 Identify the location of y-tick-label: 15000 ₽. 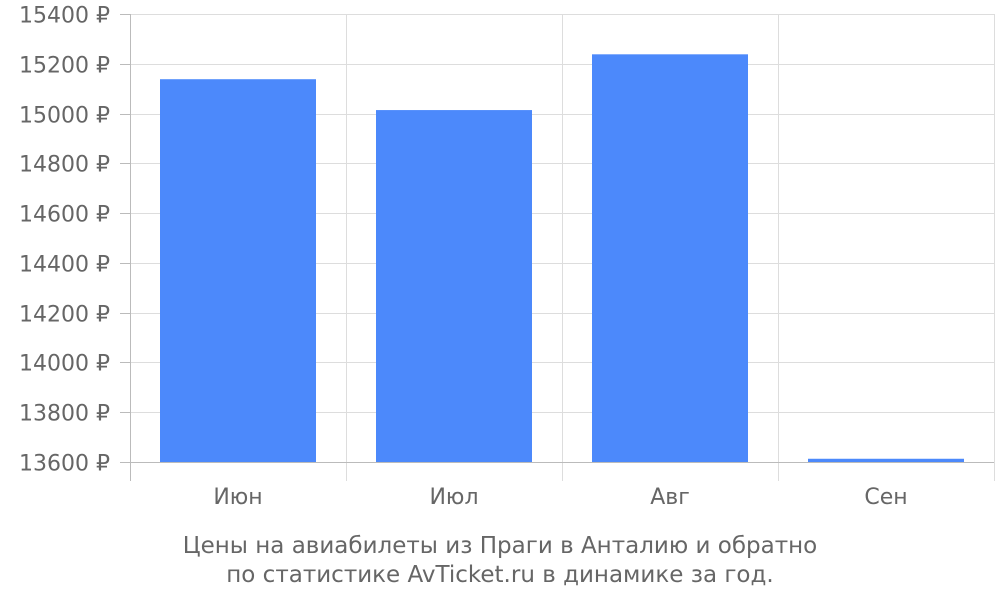
(64, 116).